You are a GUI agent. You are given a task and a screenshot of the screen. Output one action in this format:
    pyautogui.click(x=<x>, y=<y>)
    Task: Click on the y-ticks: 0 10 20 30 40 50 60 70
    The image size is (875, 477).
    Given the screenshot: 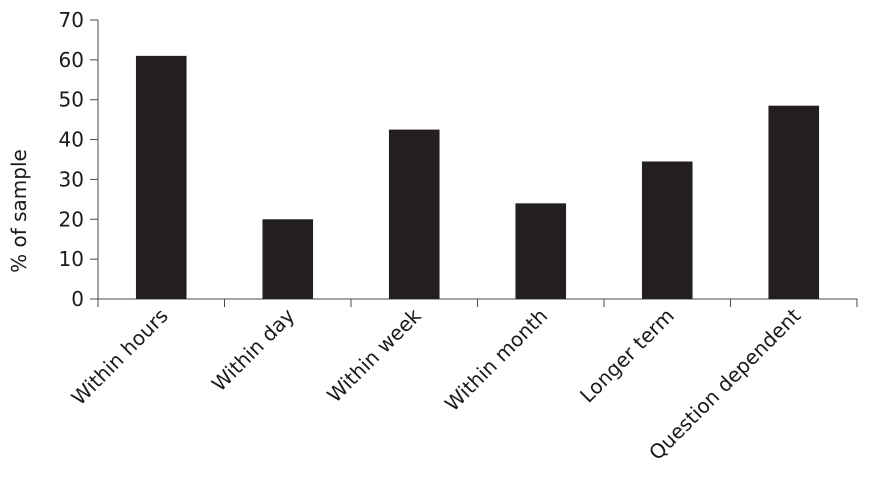 What is the action you would take?
    pyautogui.click(x=78, y=159)
    